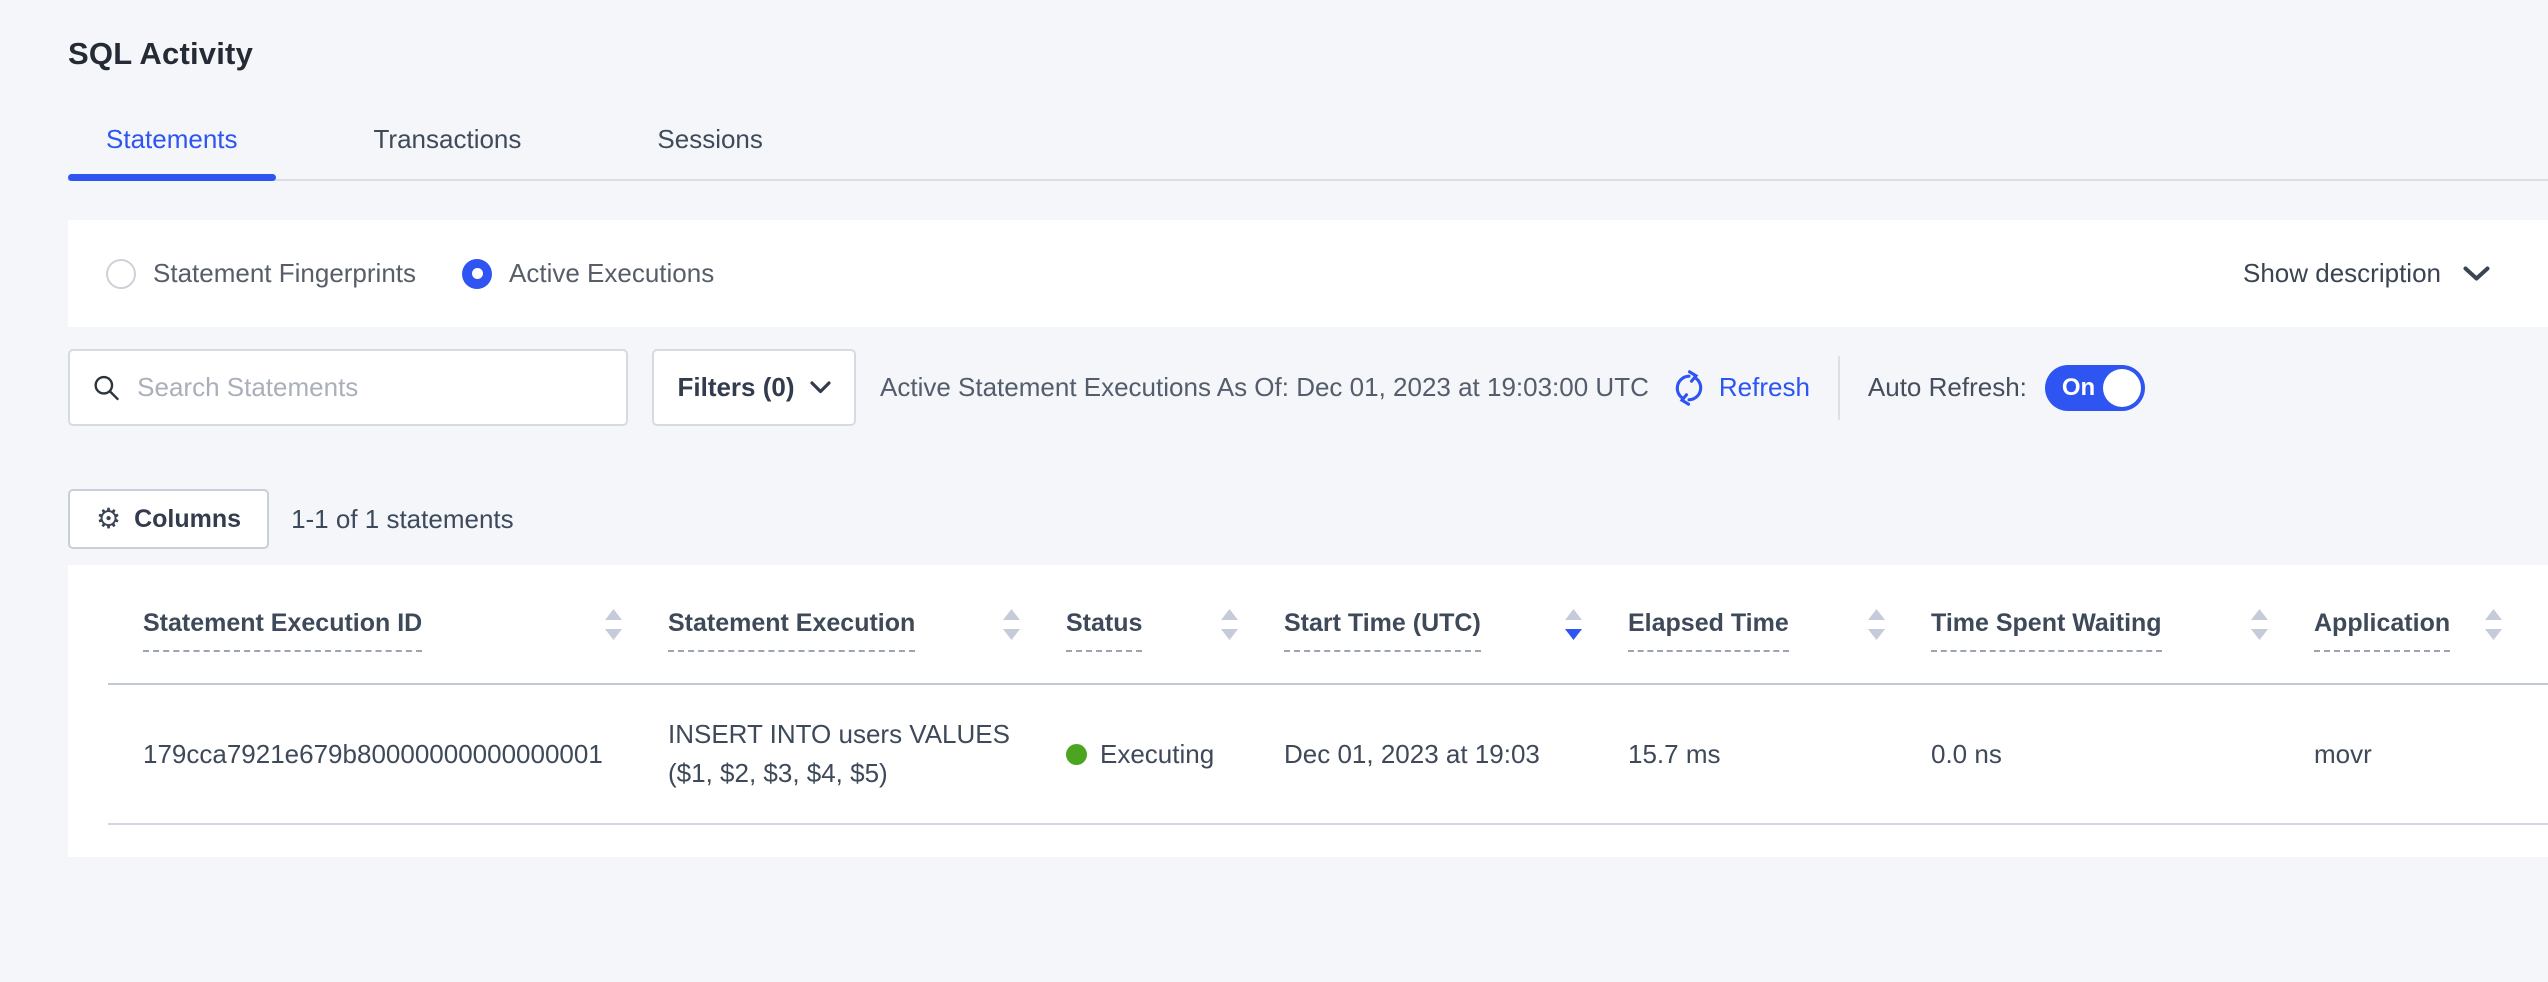 Image resolution: width=2548 pixels, height=982 pixels. What do you see at coordinates (109, 518) in the screenshot?
I see `gear-icon: ⚙` at bounding box center [109, 518].